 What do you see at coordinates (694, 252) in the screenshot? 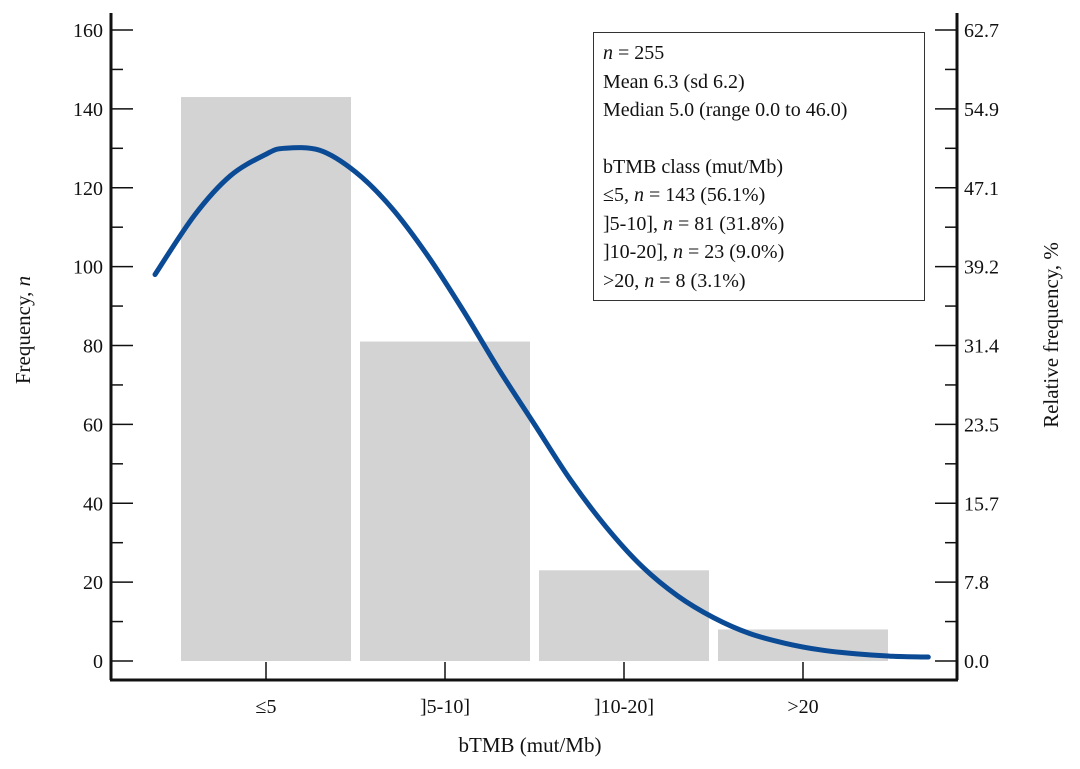
I see `stats-class-item: ]10-20], n = 23 (9.0%)` at bounding box center [694, 252].